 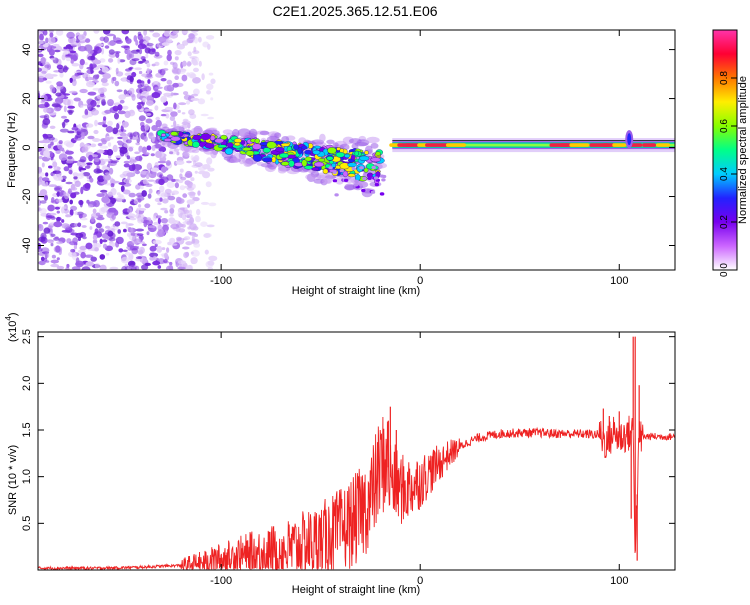 I want to click on spectrogram-y-tick-label: 0, so click(x=27, y=147).